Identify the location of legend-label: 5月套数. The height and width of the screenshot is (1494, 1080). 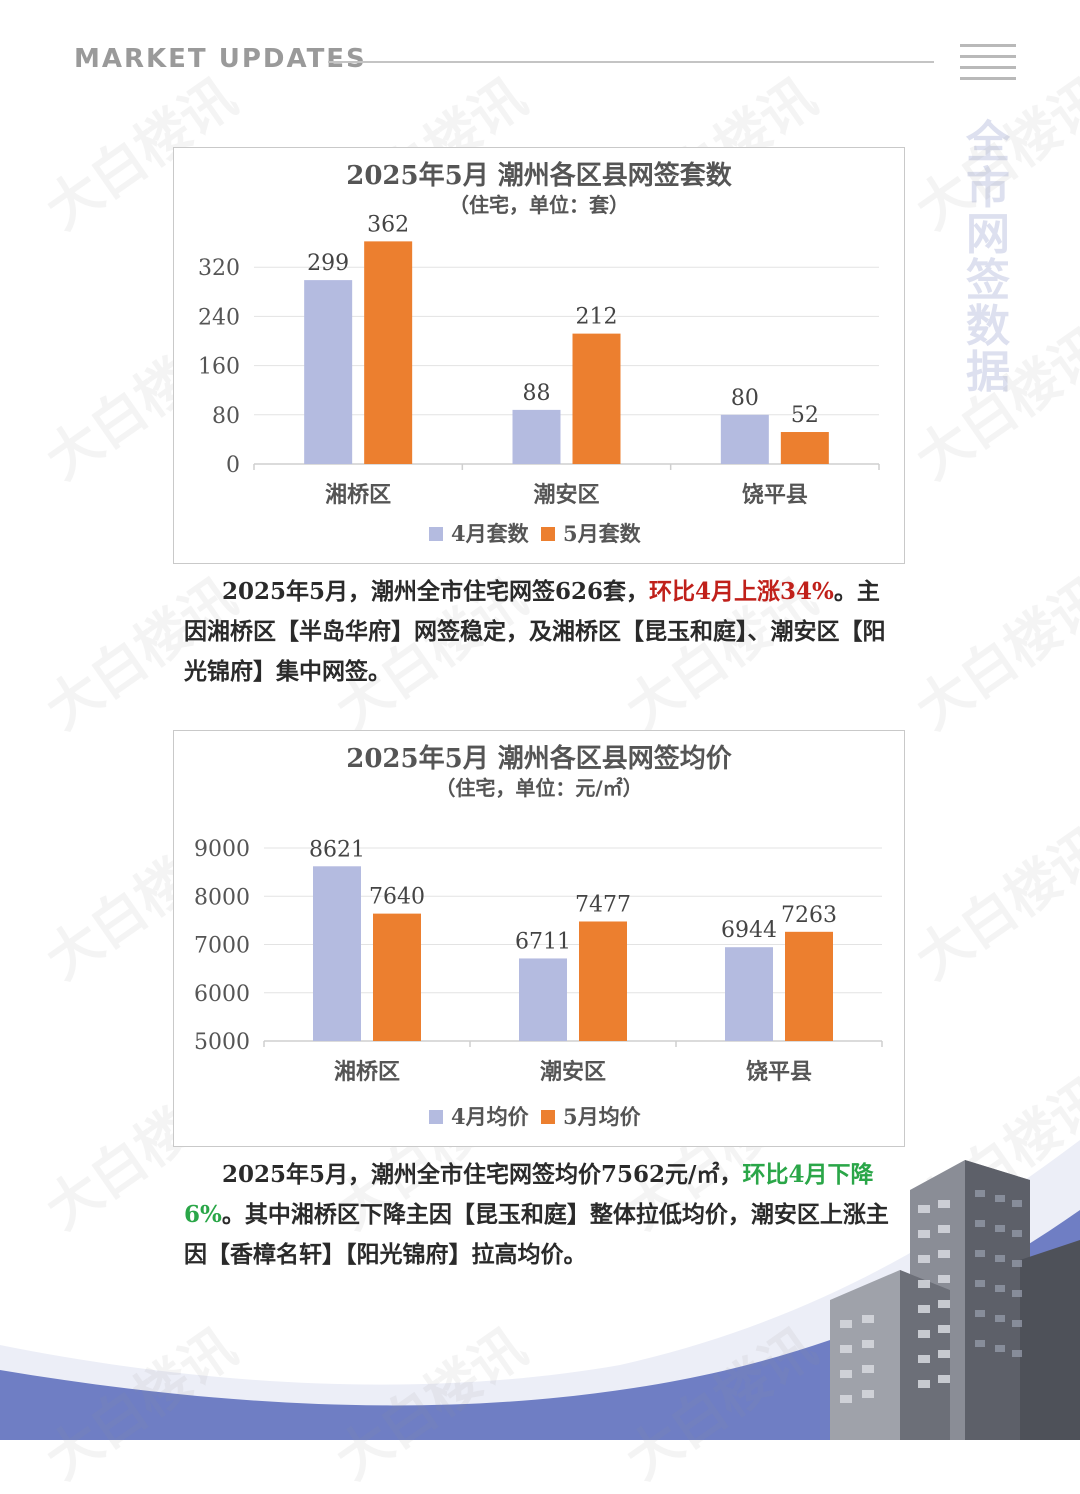
(602, 533).